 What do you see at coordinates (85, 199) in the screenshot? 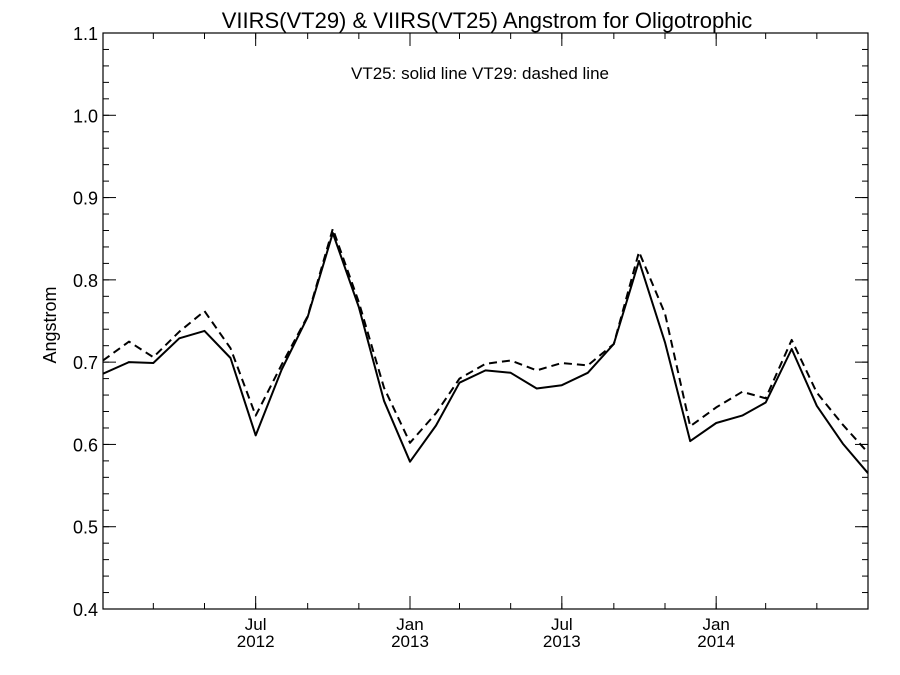
I see `y-tick-label: 0.9` at bounding box center [85, 199].